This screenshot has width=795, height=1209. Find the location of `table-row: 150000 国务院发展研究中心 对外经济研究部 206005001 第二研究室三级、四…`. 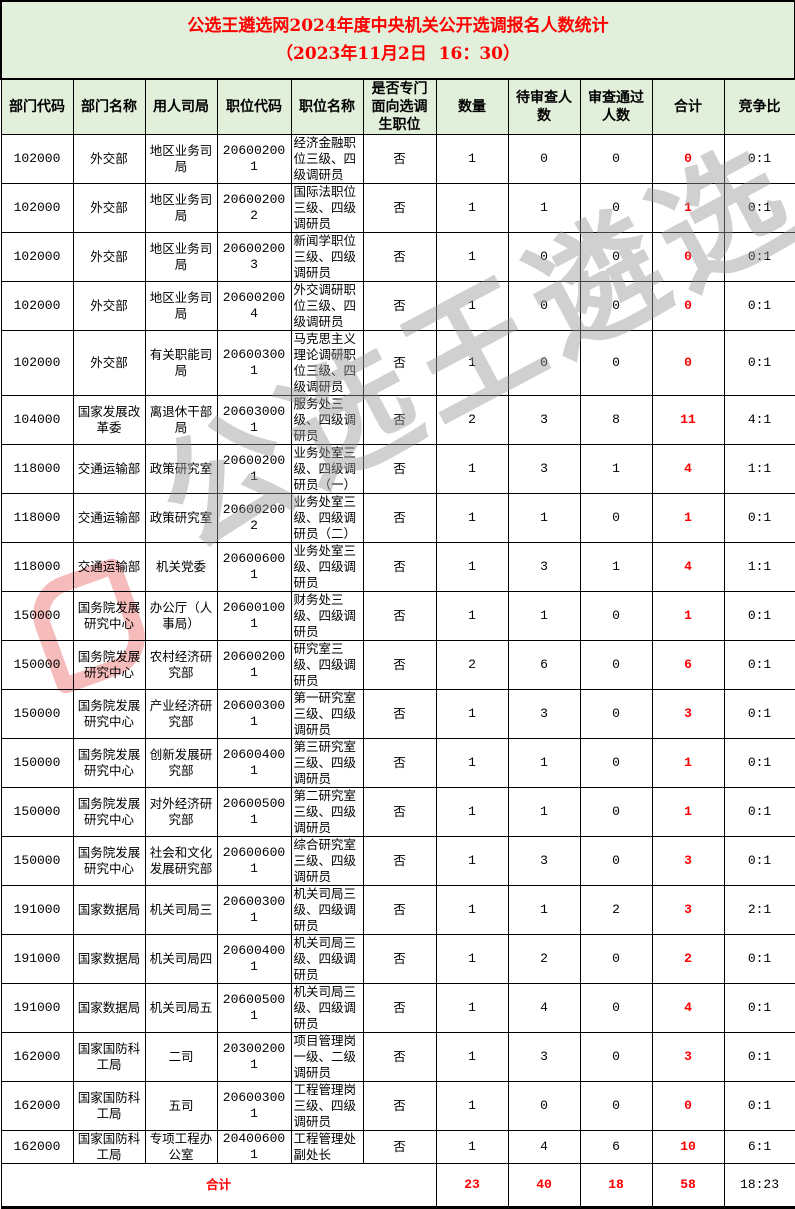

table-row: 150000 国务院发展研究中心 对外经济研究部 206005001 第二研究室三级、四… is located at coordinates (397, 812).